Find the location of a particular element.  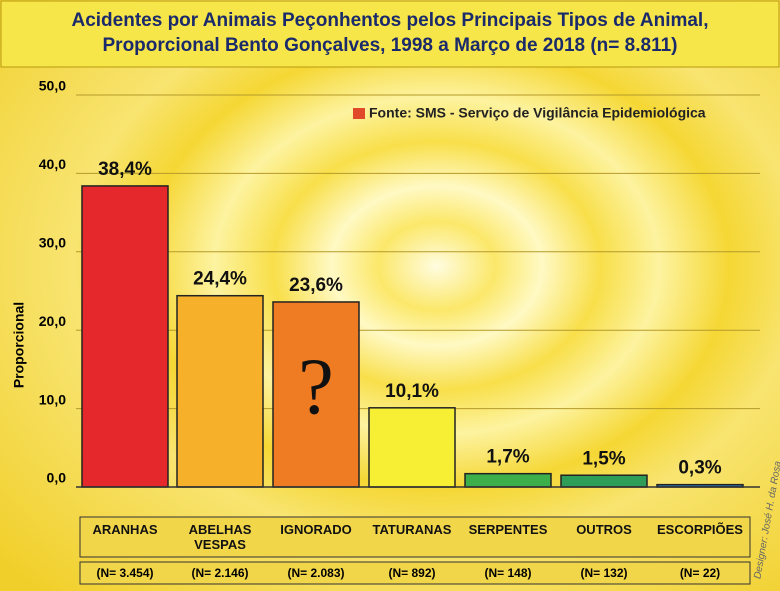

n-label: (N= 892) is located at coordinates (411, 573).